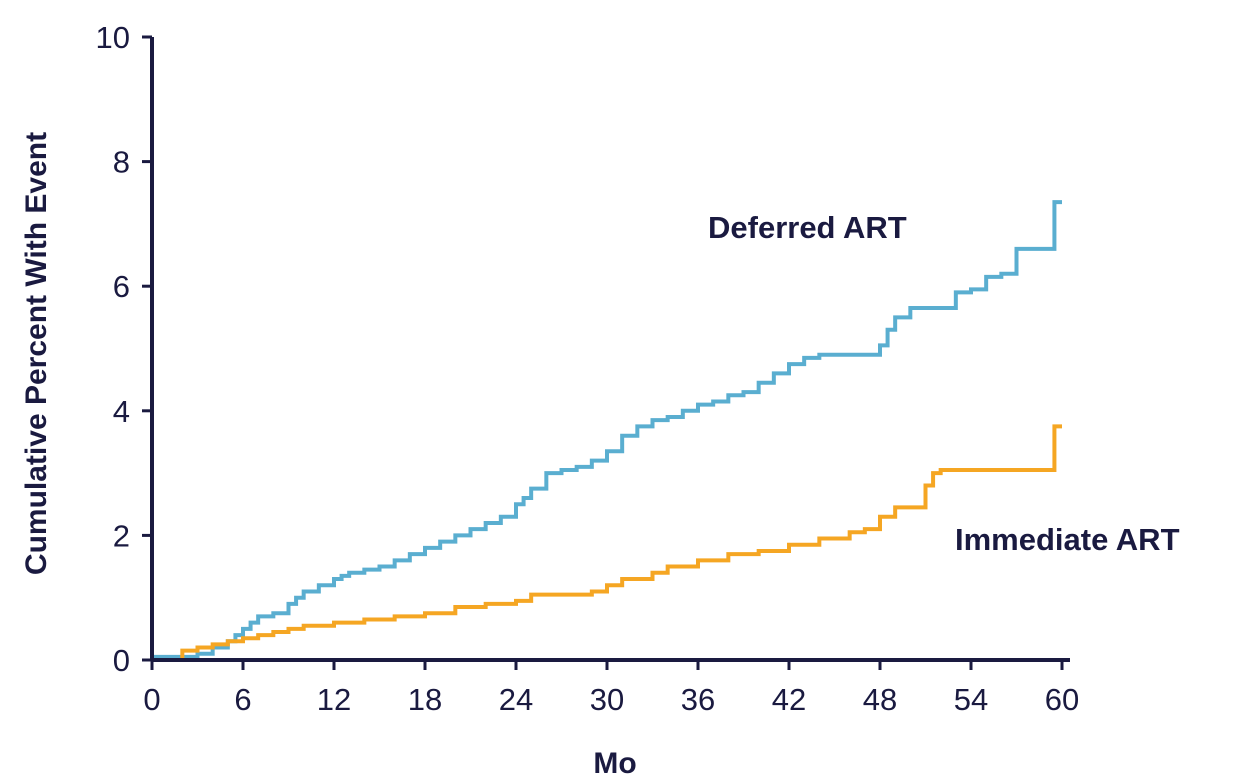 Image resolution: width=1240 pixels, height=783 pixels. Describe the element at coordinates (971, 699) in the screenshot. I see `x-tick-label: 54` at that location.